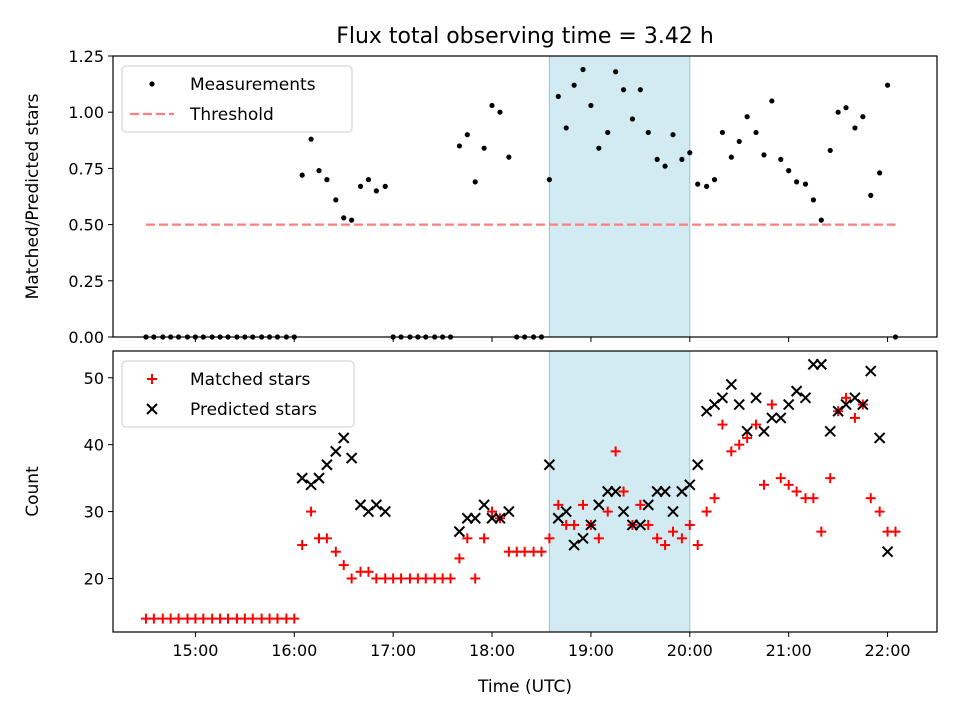  What do you see at coordinates (492, 650) in the screenshot?
I see `xtick-label: 18:00` at bounding box center [492, 650].